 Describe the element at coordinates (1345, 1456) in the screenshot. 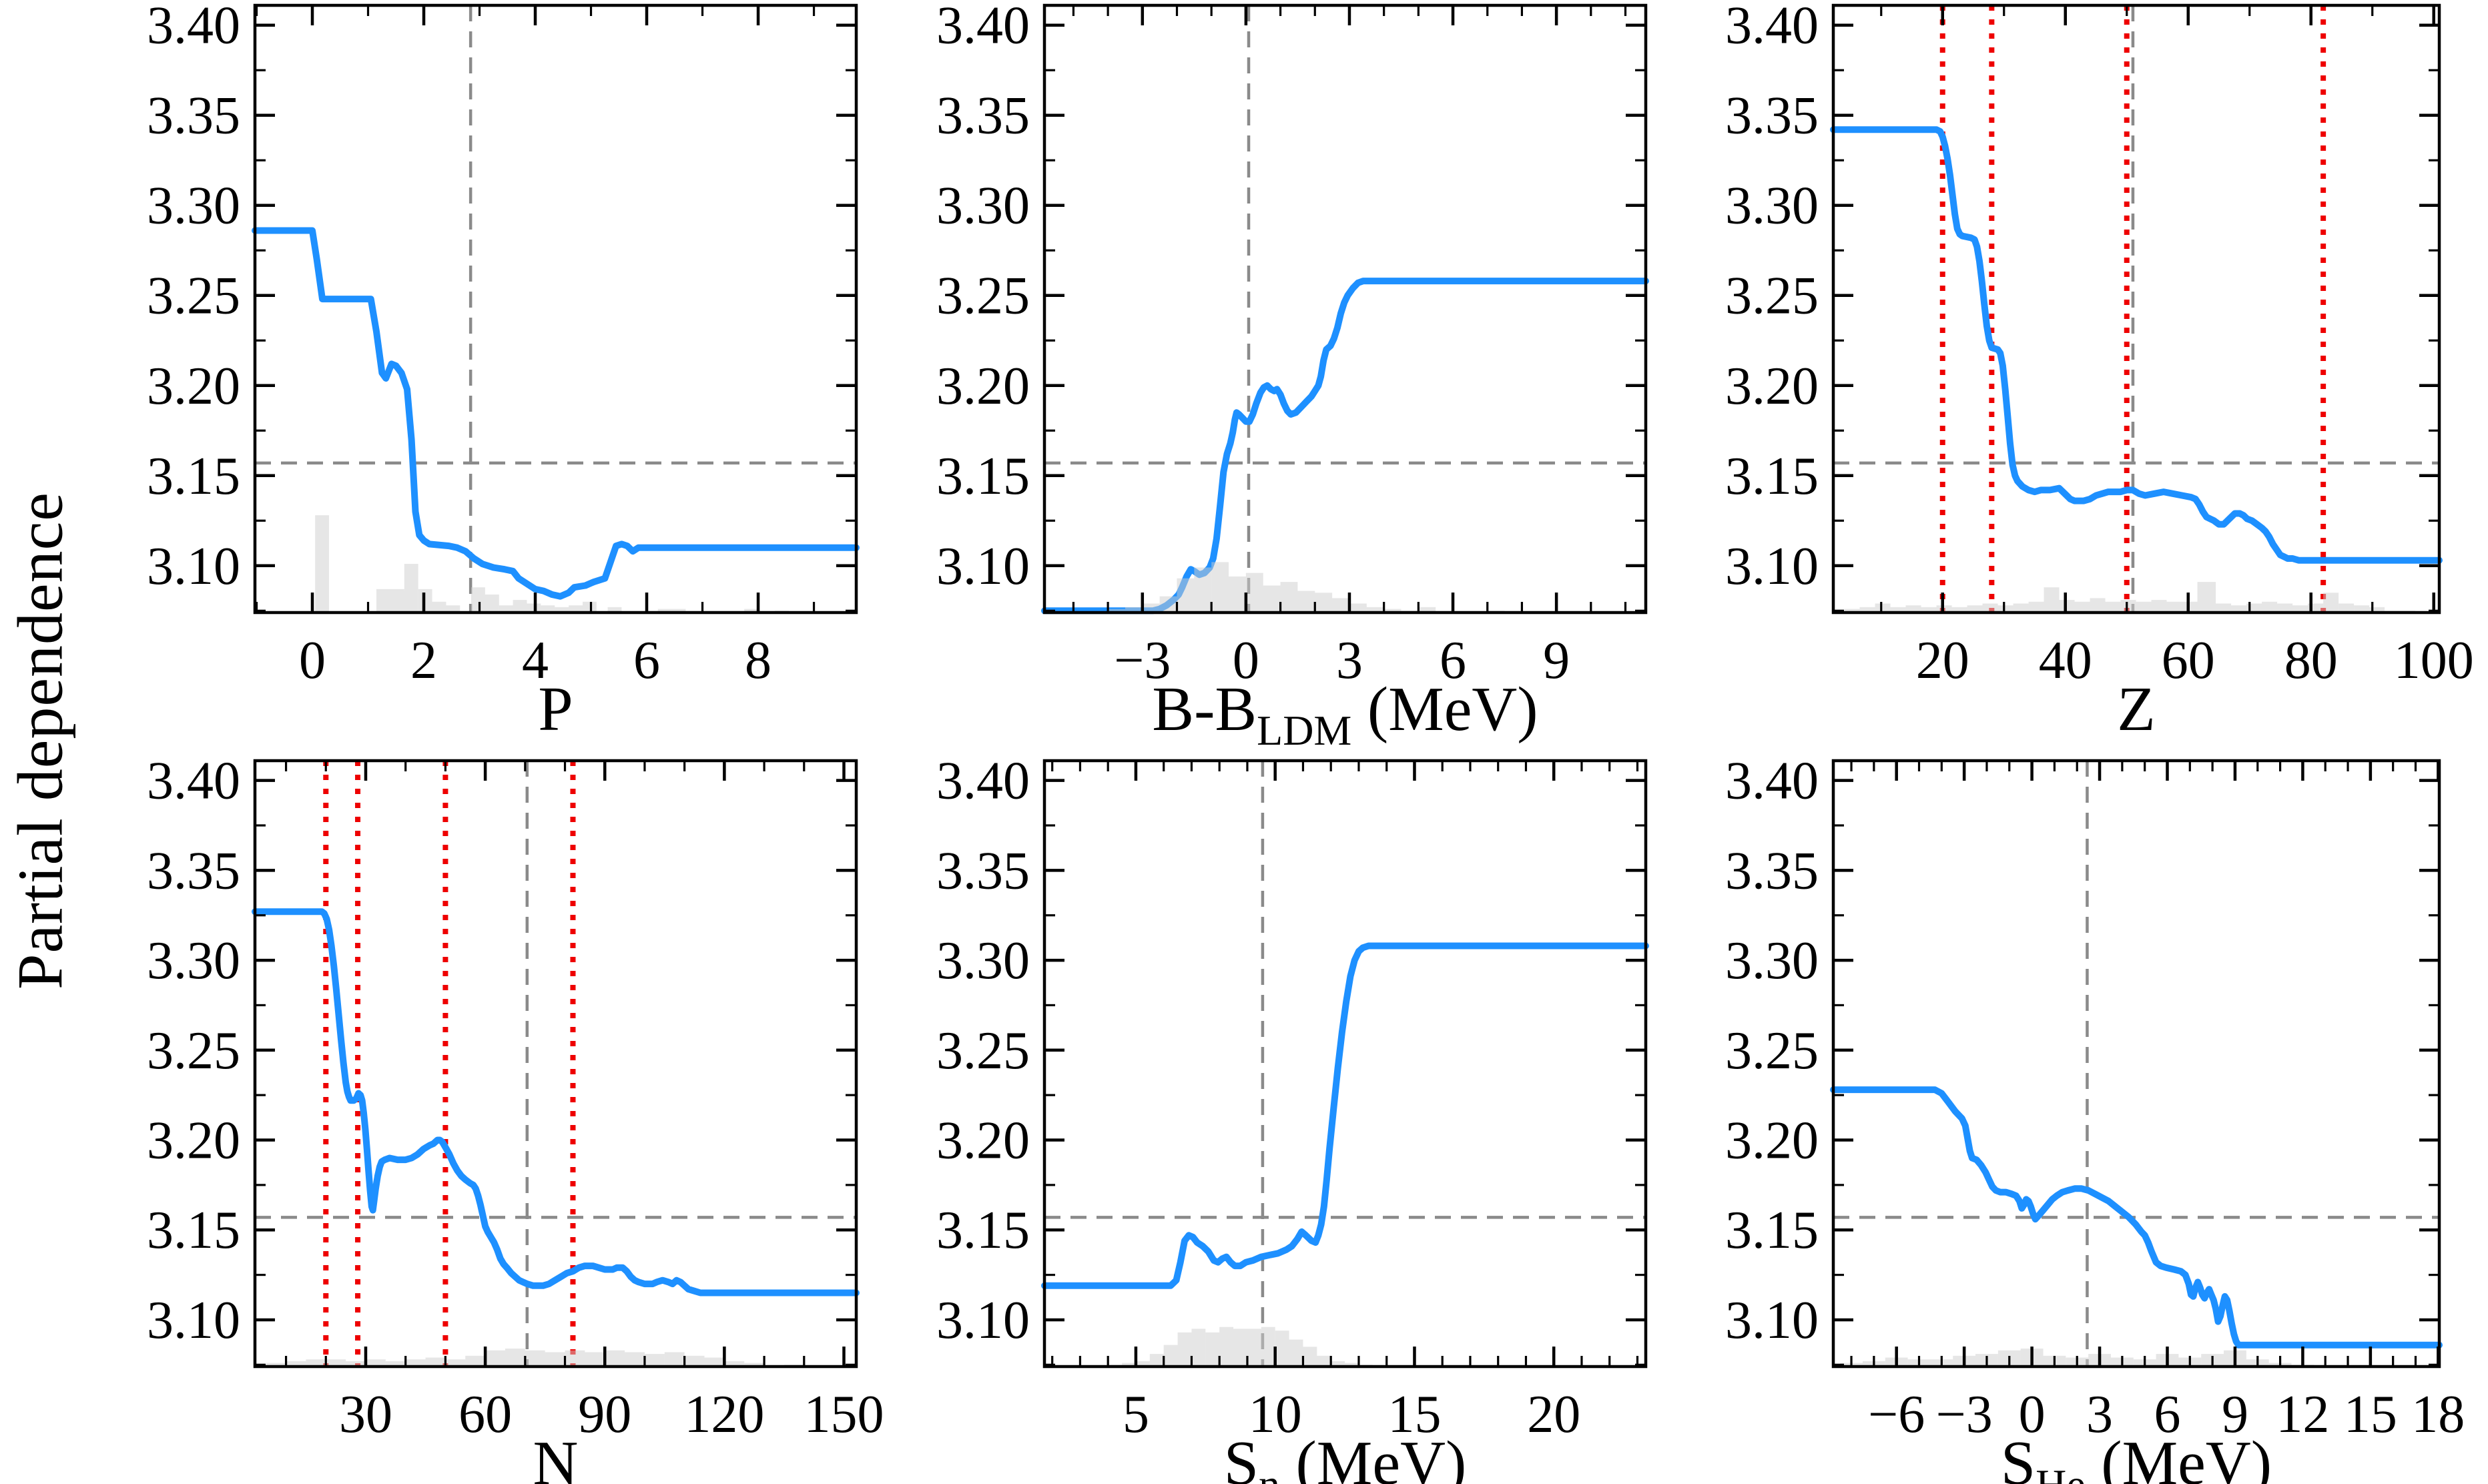

I see `x-axis-label: Sn (MeV)` at that location.